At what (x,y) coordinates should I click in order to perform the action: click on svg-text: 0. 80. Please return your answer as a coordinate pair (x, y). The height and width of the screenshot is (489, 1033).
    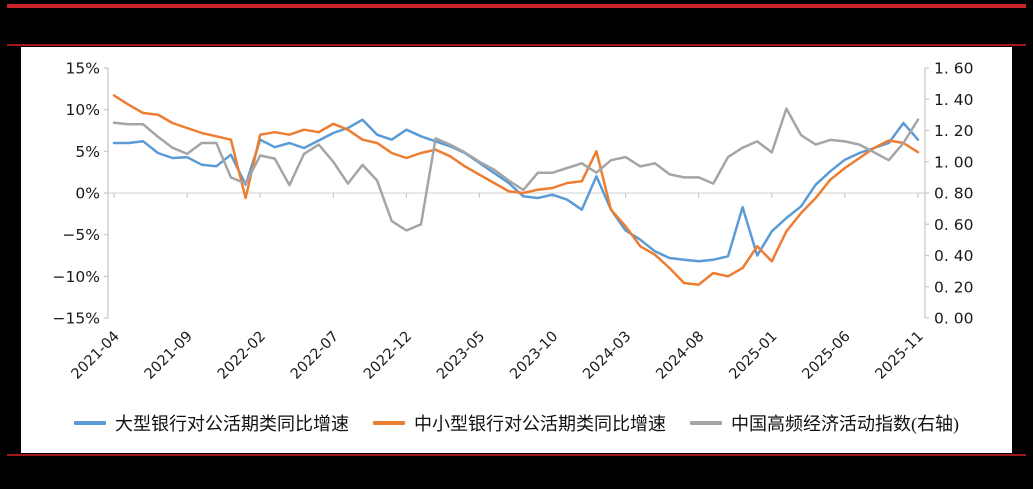
    Looking at the image, I should click on (953, 194).